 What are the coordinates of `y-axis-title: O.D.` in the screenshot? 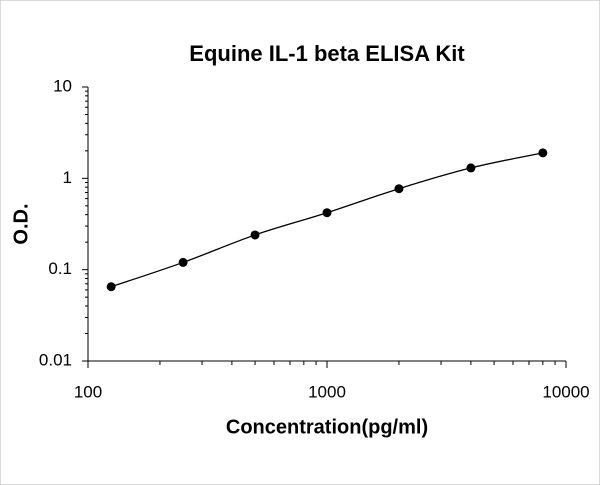 It's located at (21, 223).